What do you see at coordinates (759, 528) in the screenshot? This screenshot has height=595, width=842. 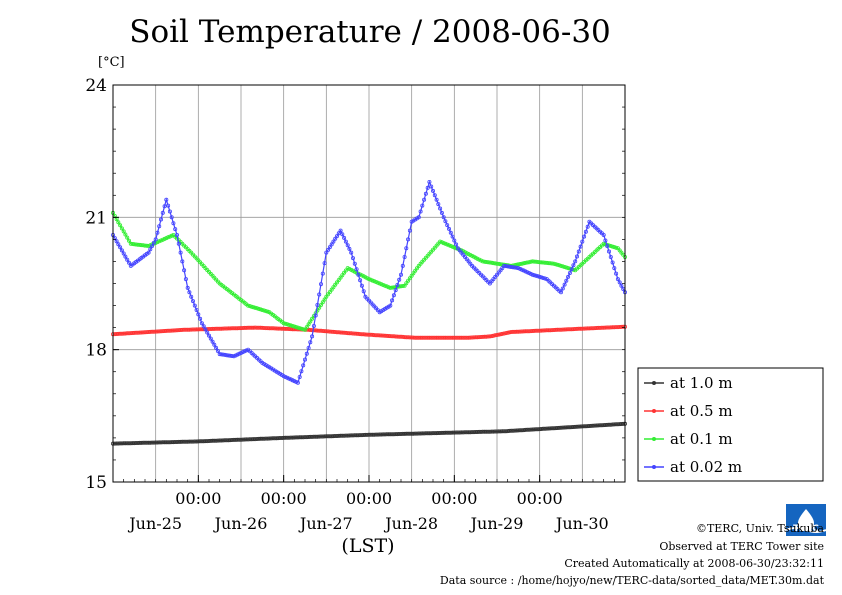 I see `copyright-text: ©TERC, Univ. Tsukuba` at bounding box center [759, 528].